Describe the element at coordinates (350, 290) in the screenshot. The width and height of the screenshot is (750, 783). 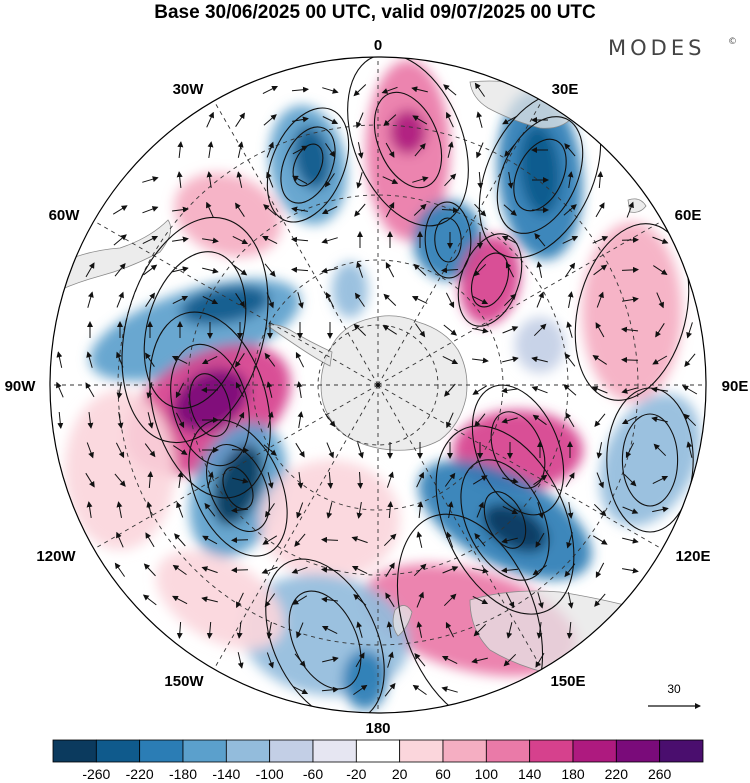
I see `anomaly-negative-pole-near` at that location.